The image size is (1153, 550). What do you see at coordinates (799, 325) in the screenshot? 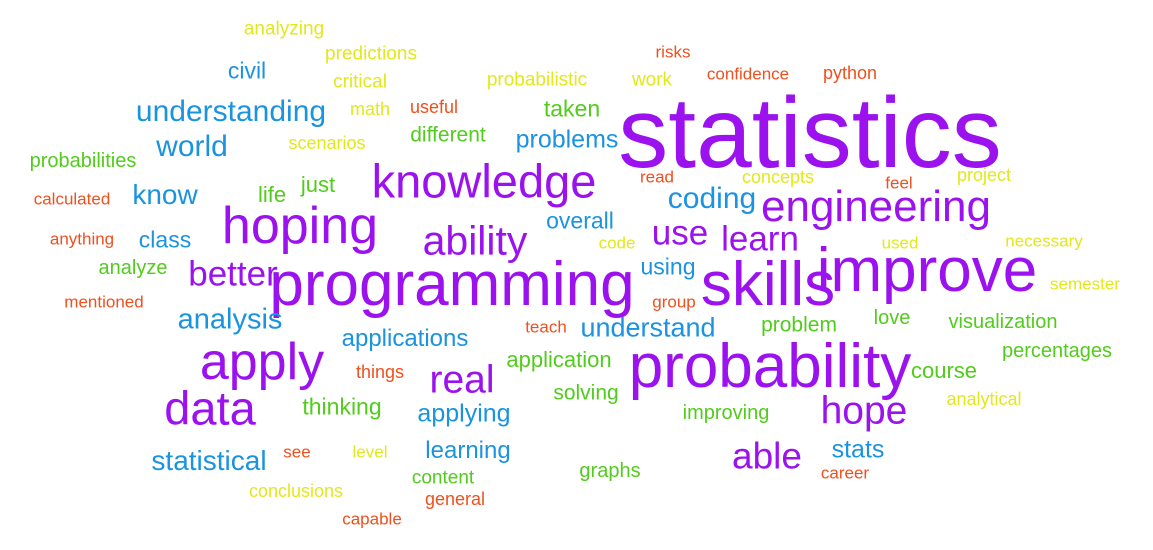
I see `word-problem: problem` at bounding box center [799, 325].